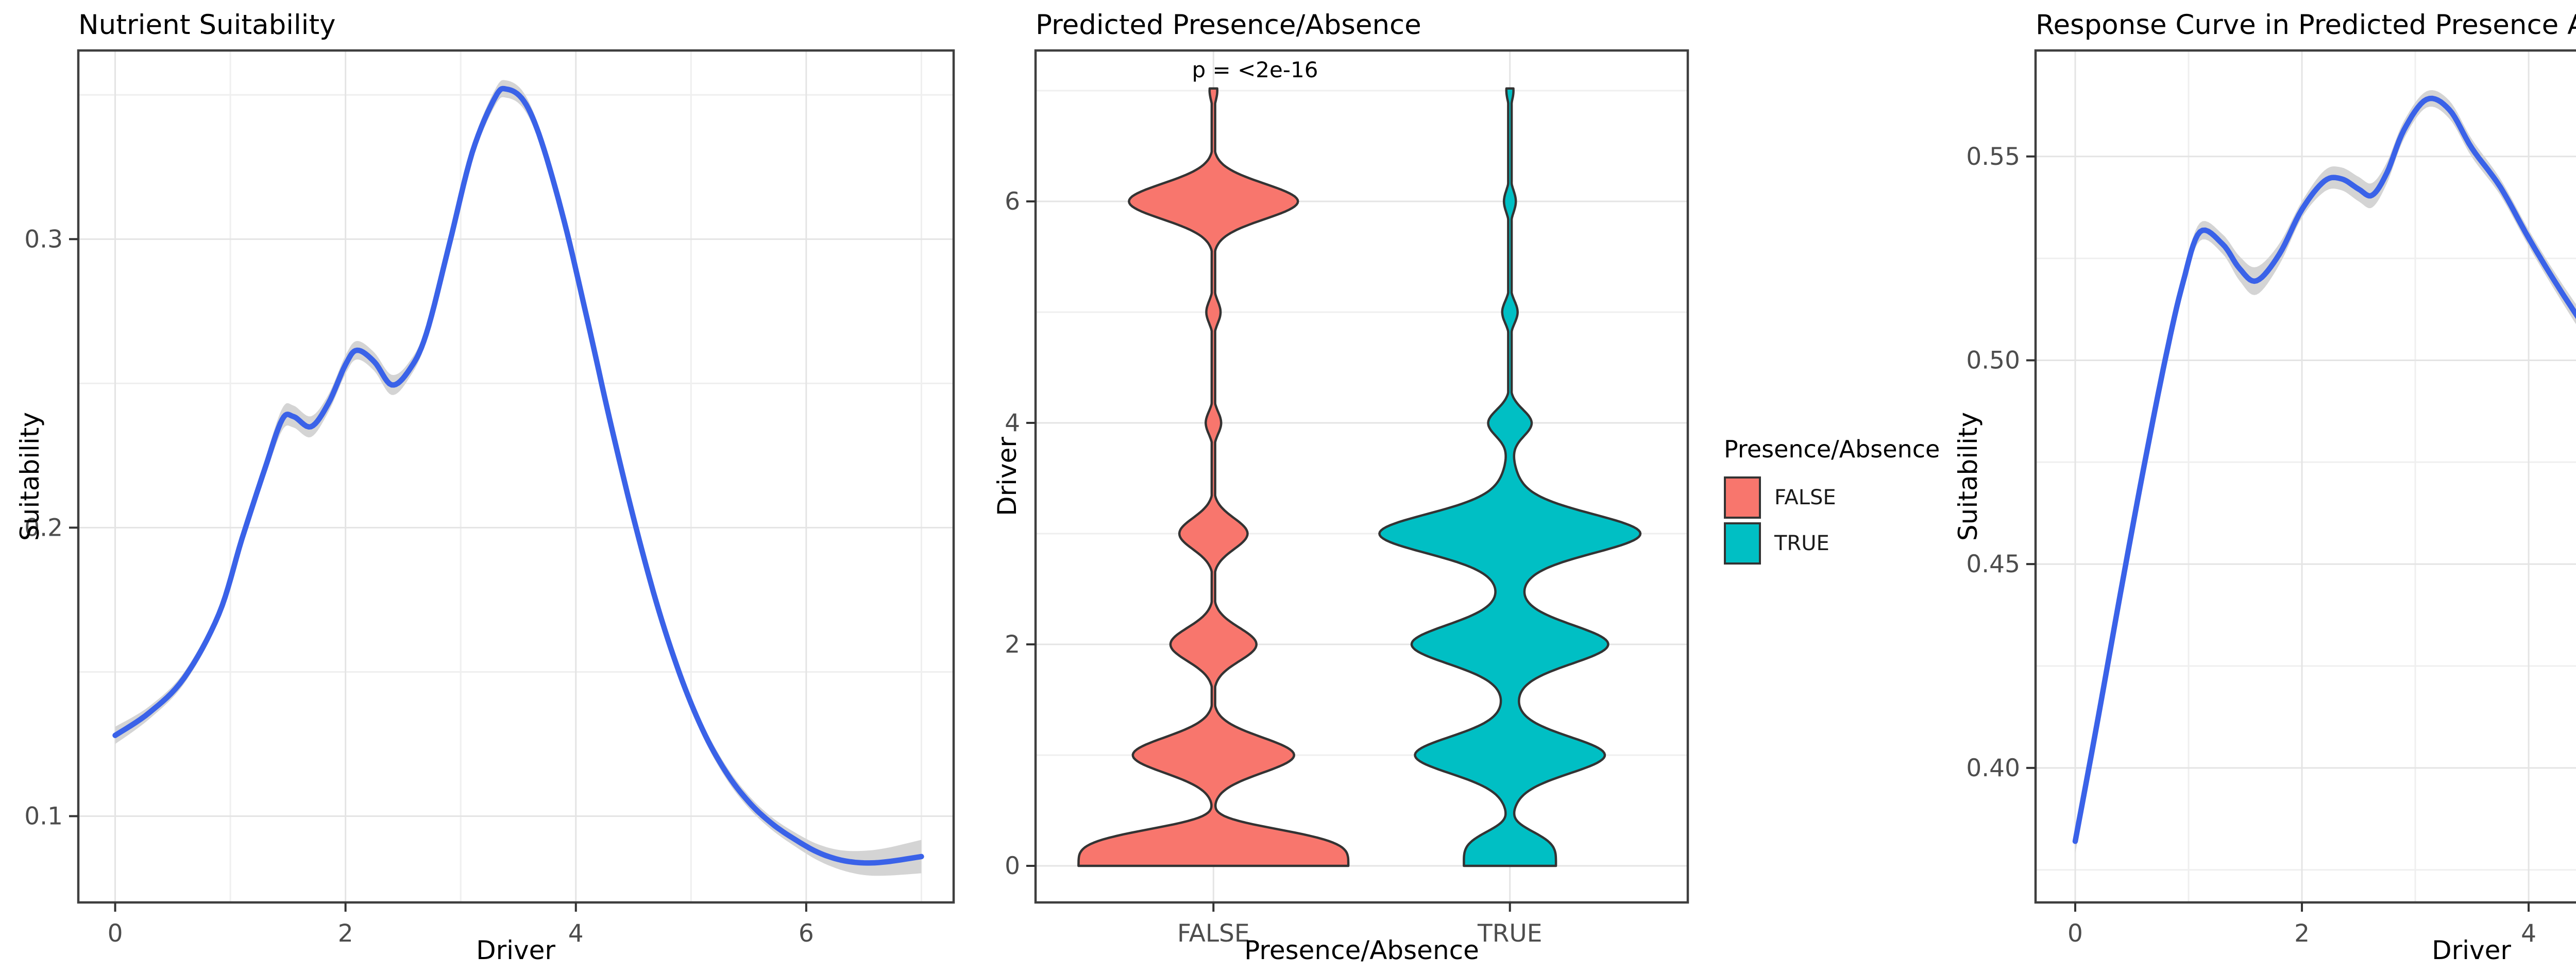 Image resolution: width=2576 pixels, height=973 pixels. I want to click on violin-x-axis-title: Presence/Absence, so click(1361, 950).